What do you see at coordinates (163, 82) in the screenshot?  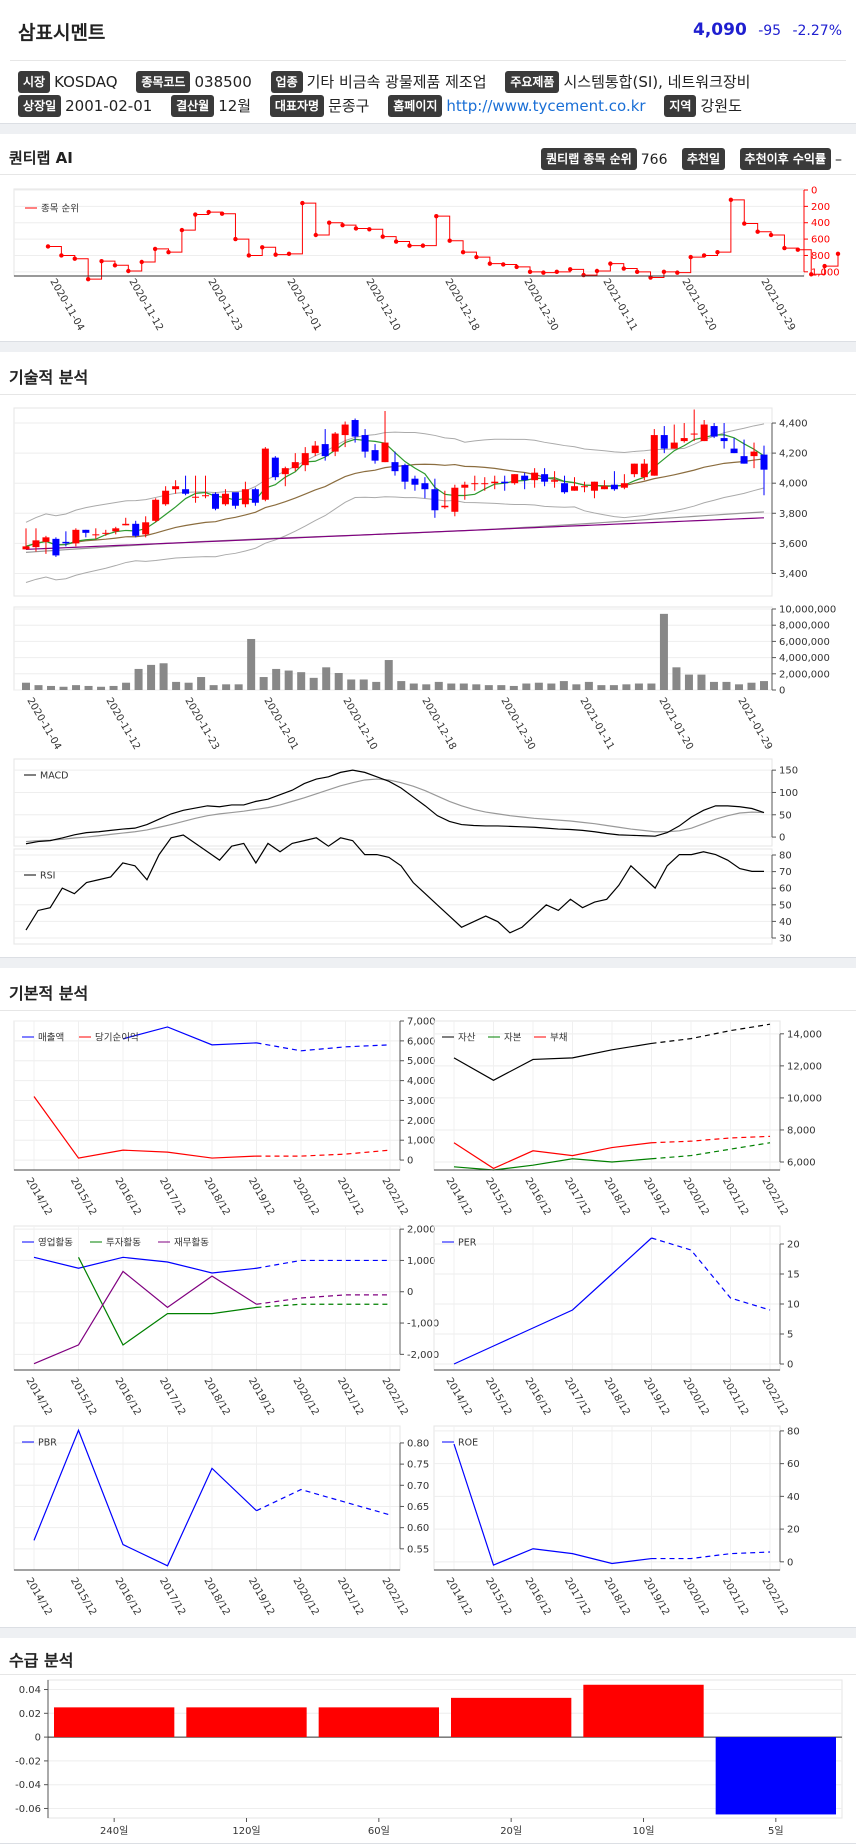 I see `code-tag: 종목코드` at bounding box center [163, 82].